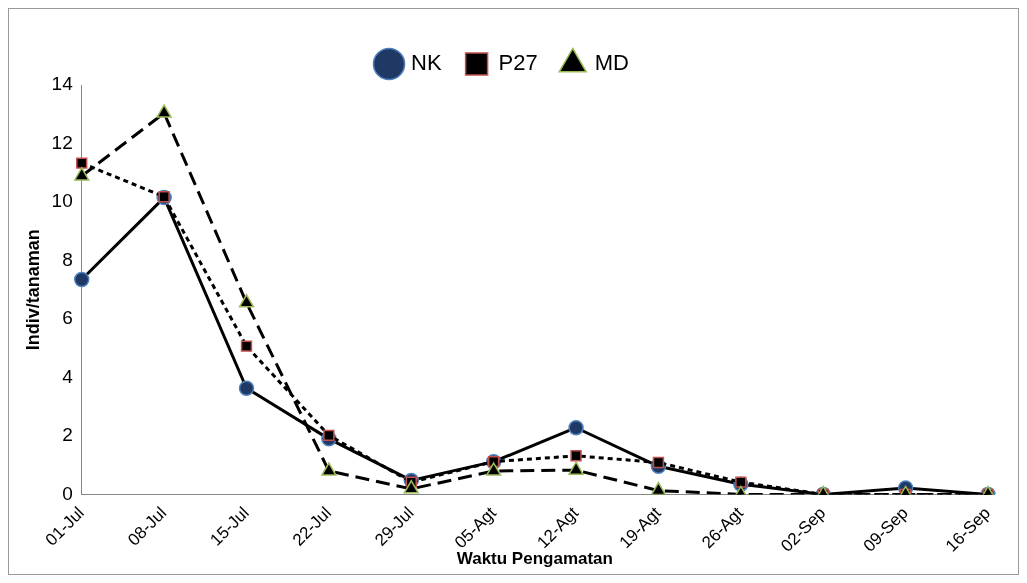 The width and height of the screenshot is (1027, 583). What do you see at coordinates (62, 142) in the screenshot?
I see `y-tick-label: 12` at bounding box center [62, 142].